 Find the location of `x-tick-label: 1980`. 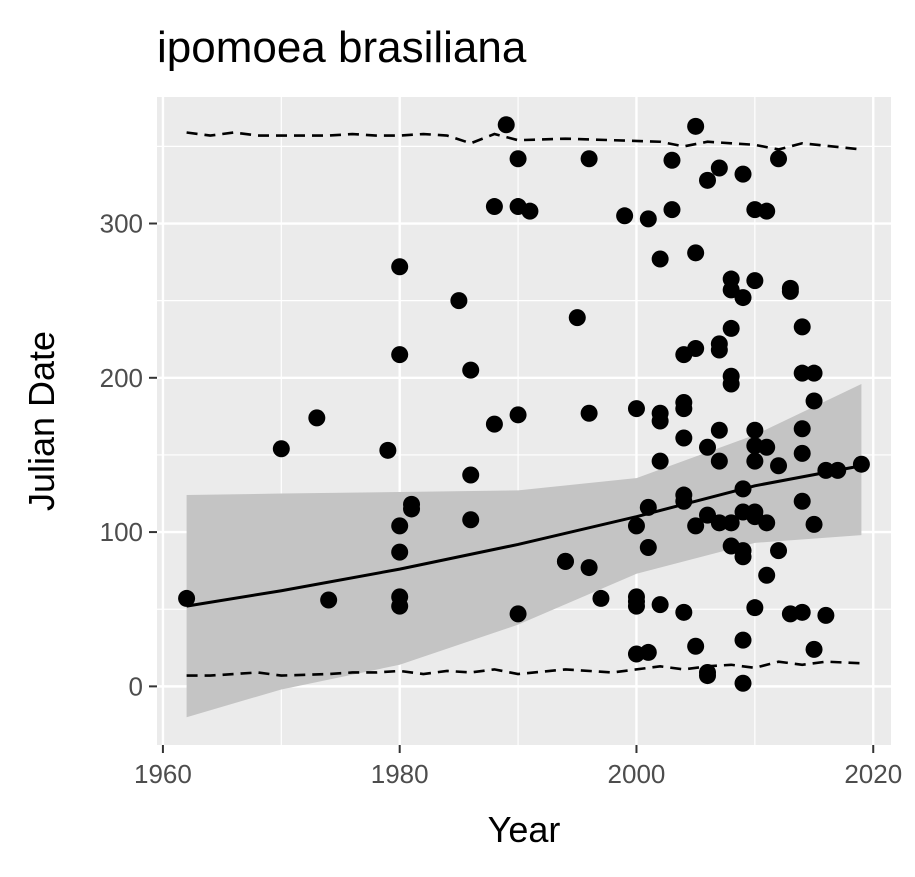

x-tick-label: 1980 is located at coordinates (400, 774).